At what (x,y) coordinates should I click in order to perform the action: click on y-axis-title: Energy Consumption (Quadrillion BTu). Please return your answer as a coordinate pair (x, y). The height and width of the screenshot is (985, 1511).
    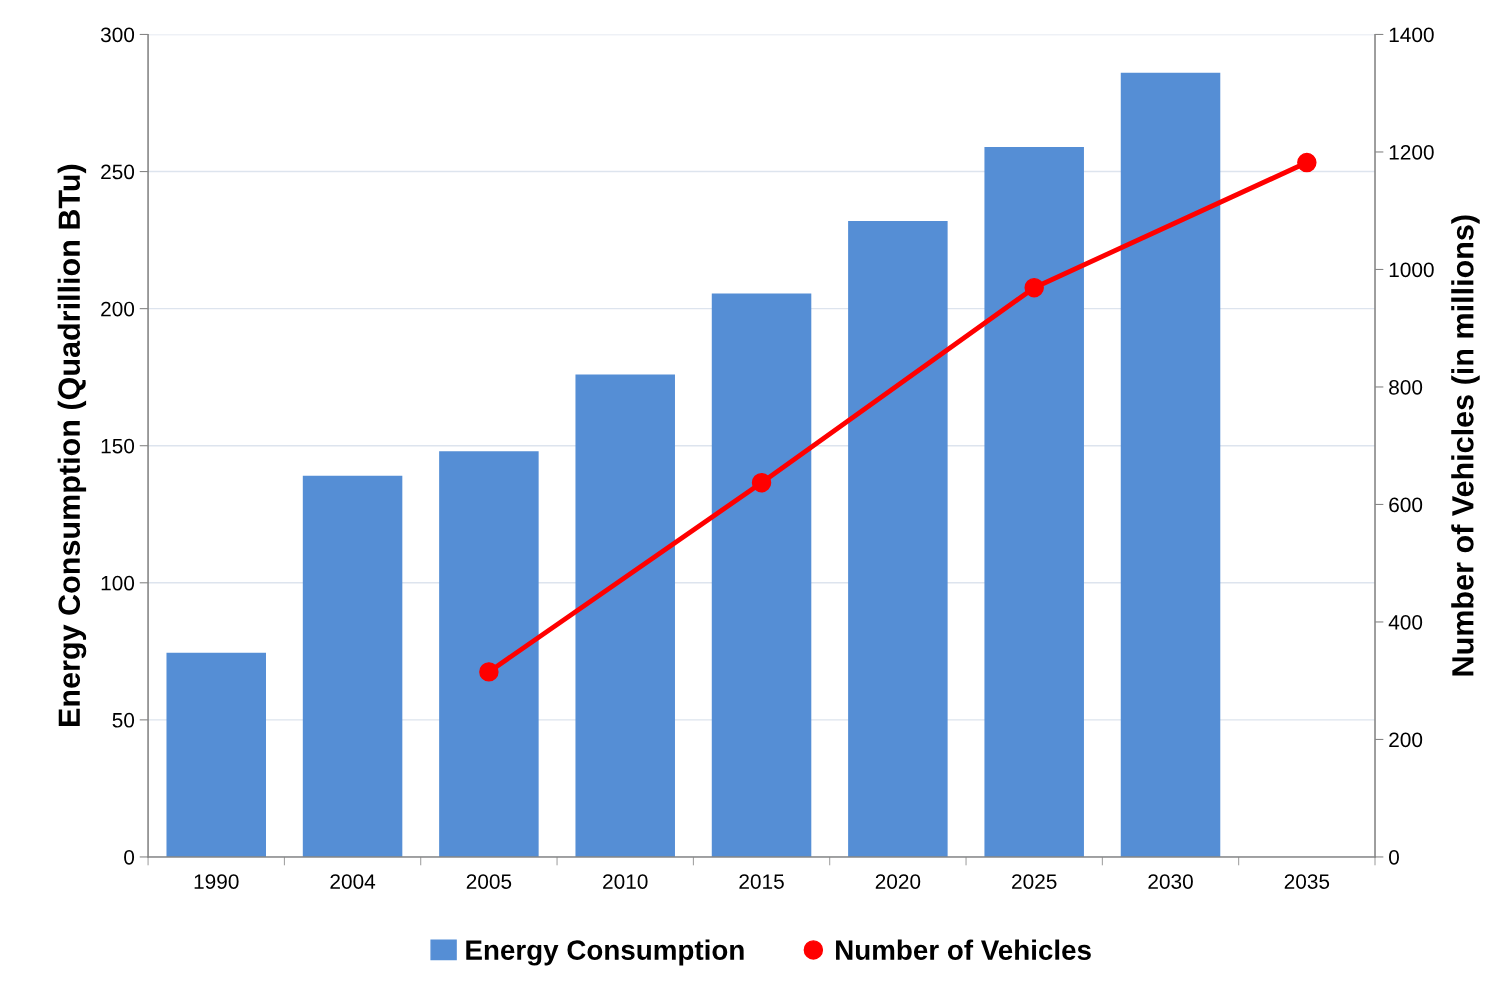
    Looking at the image, I should click on (72, 445).